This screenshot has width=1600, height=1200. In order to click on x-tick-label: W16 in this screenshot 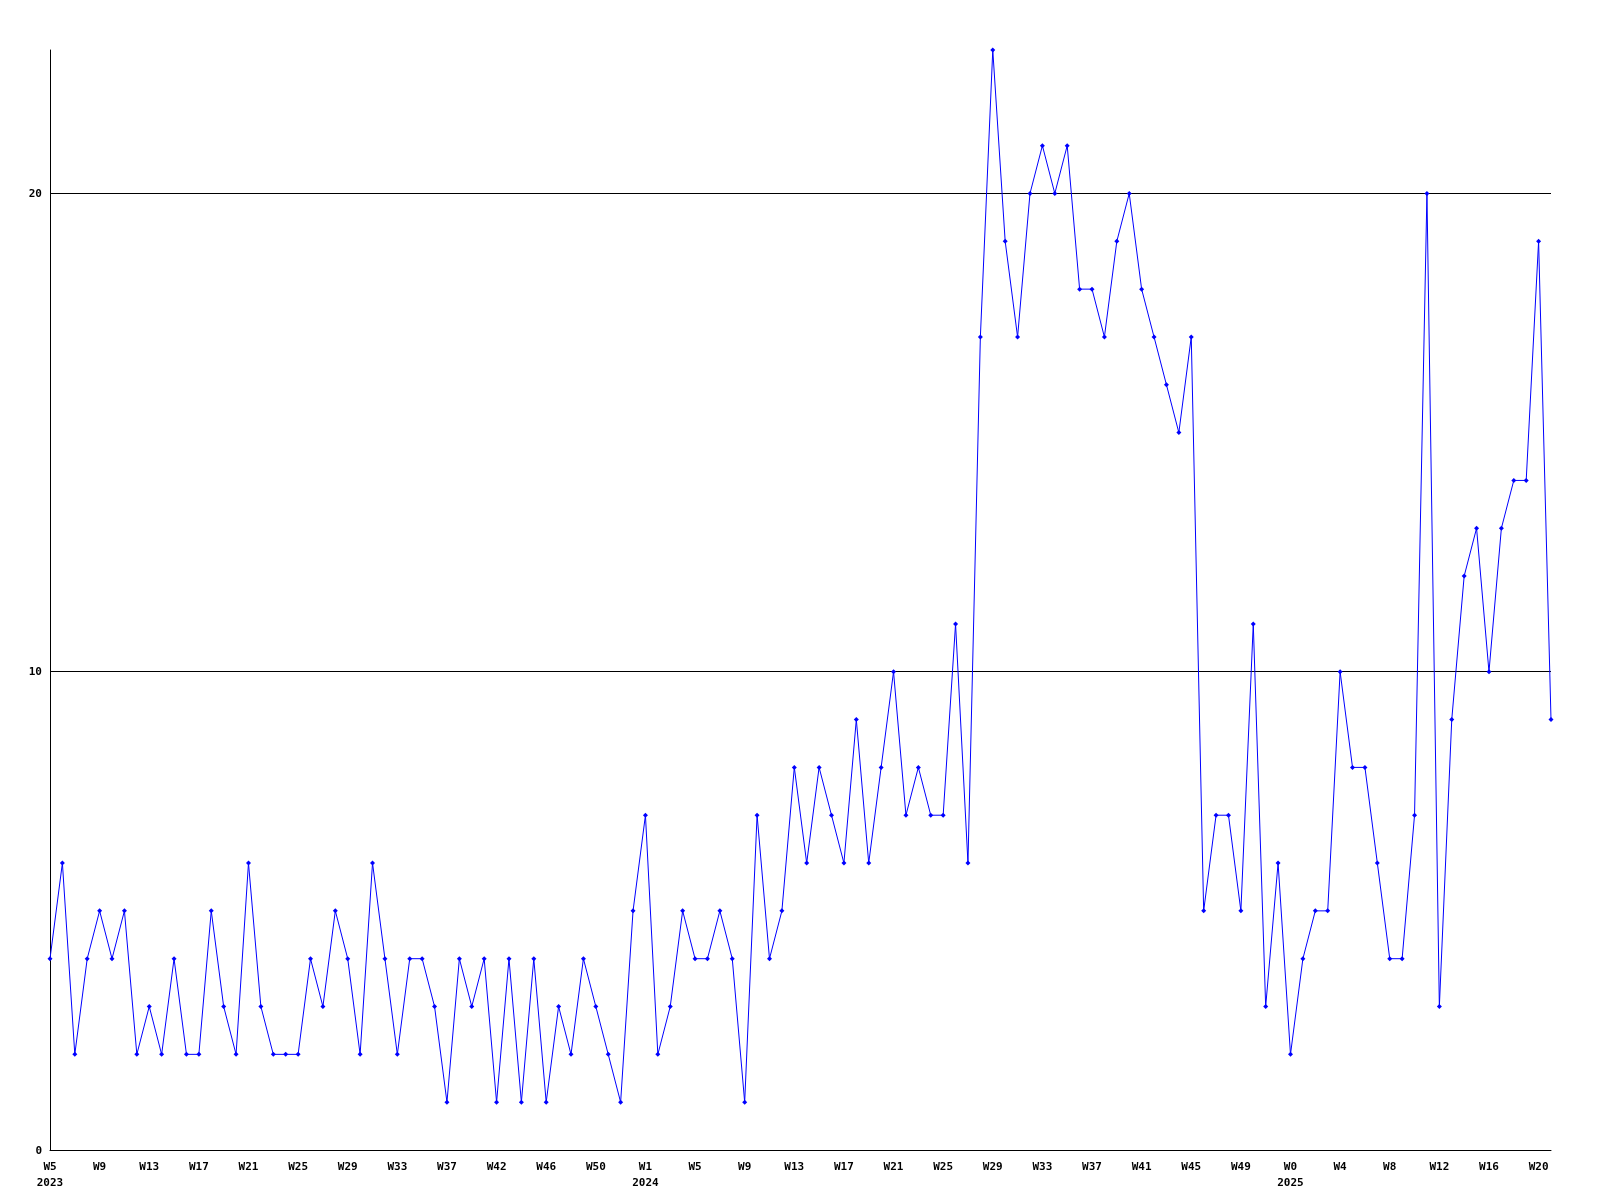, I will do `click(1489, 1166)`.